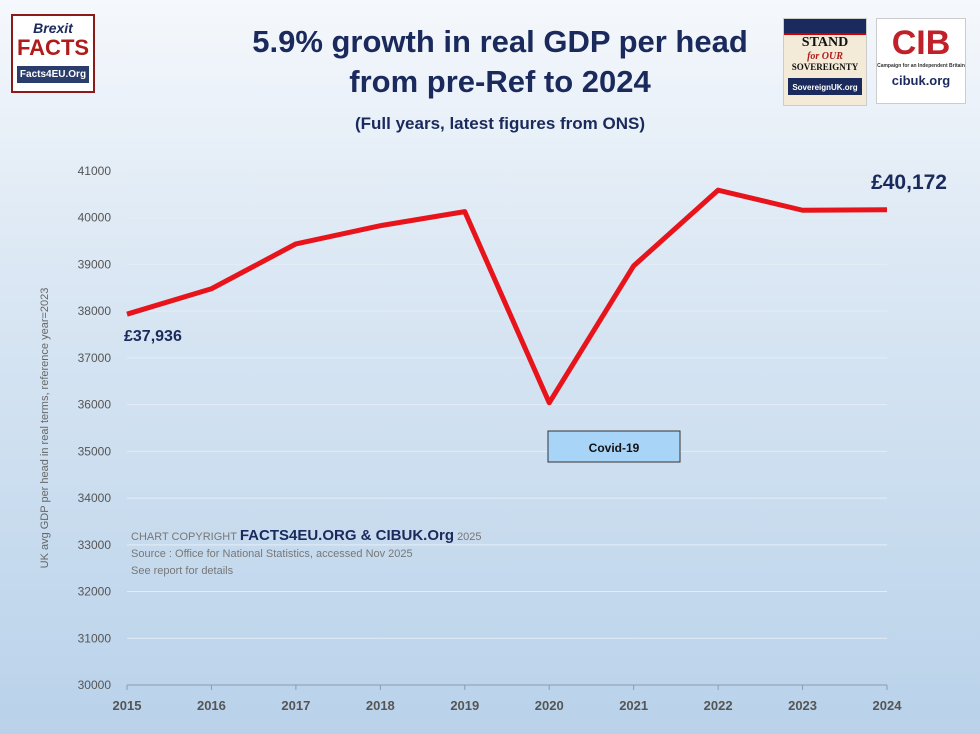 This screenshot has width=980, height=734. I want to click on x-tick-label: 2018, so click(380, 705).